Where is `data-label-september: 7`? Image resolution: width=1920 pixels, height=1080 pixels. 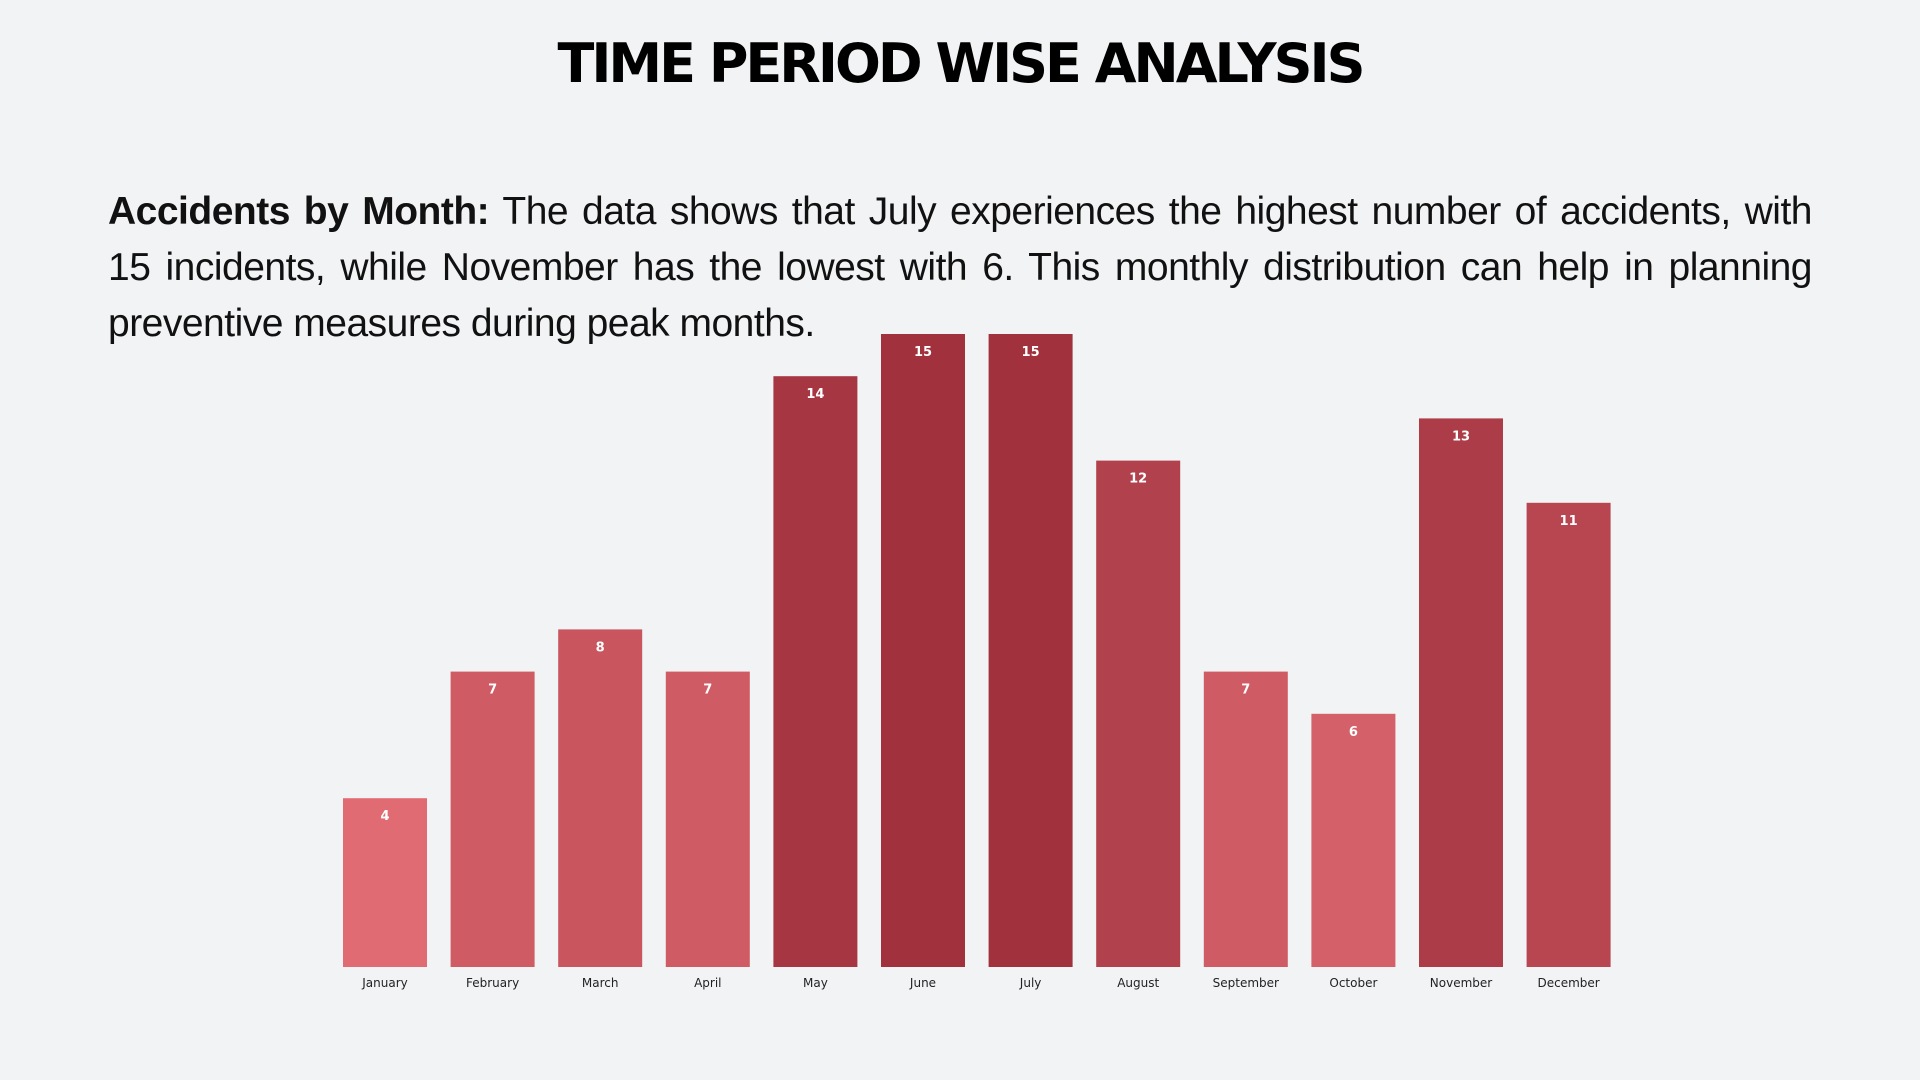 data-label-september: 7 is located at coordinates (1245, 690).